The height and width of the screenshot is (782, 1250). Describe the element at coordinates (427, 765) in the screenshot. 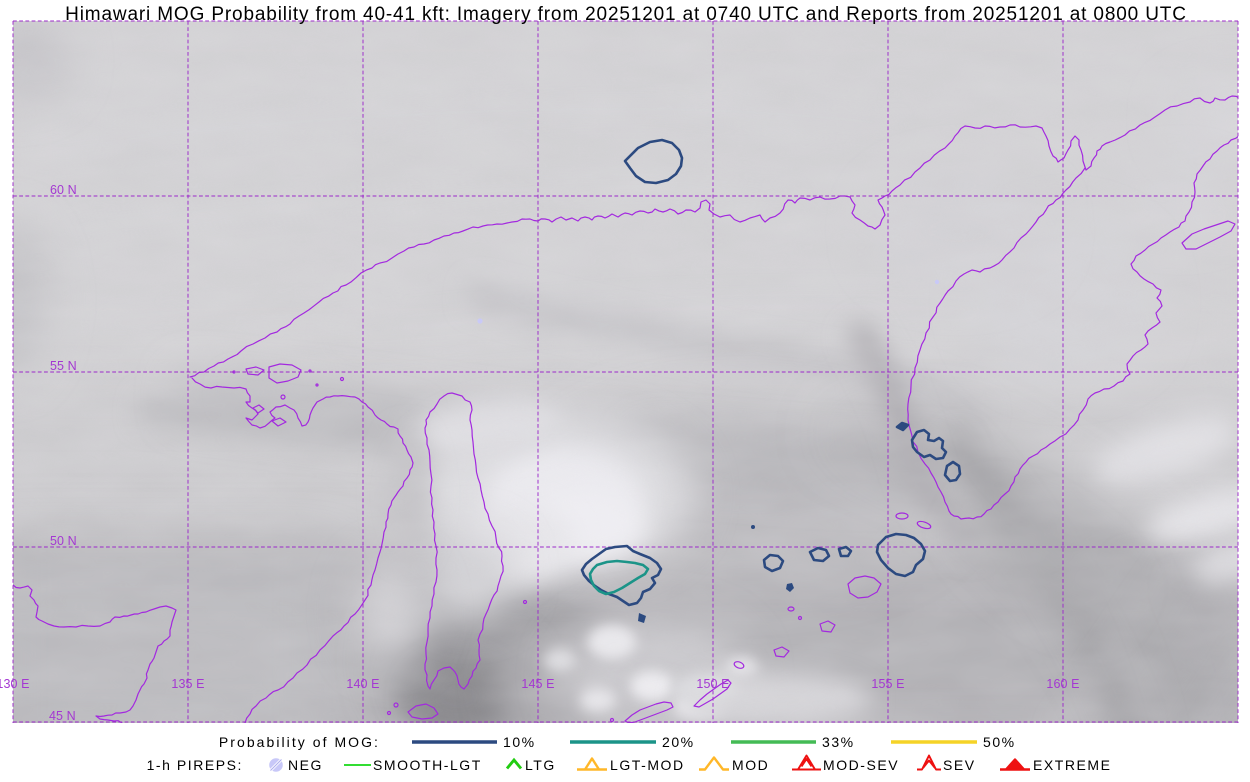

I see `svg-text: SMOOTH-LGT` at that location.